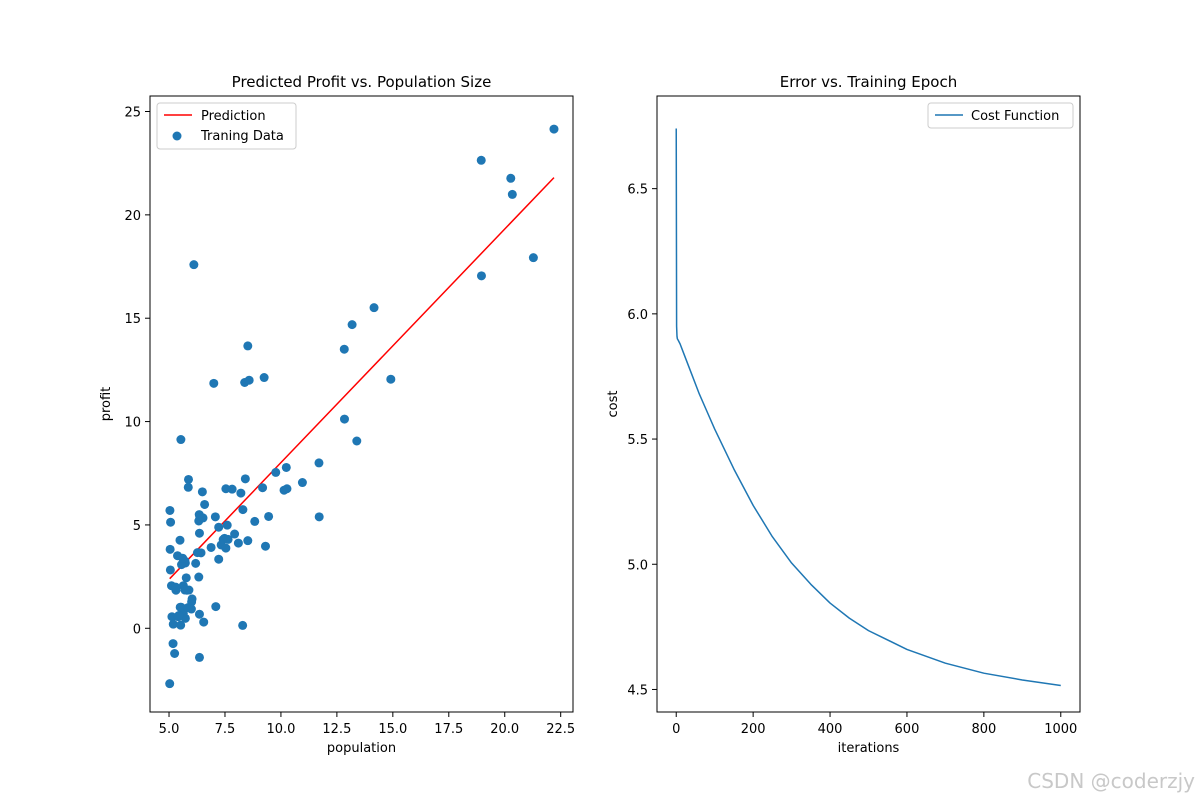 The width and height of the screenshot is (1200, 800). Describe the element at coordinates (169, 729) in the screenshot. I see `x-tick-label: 5.0` at that location.